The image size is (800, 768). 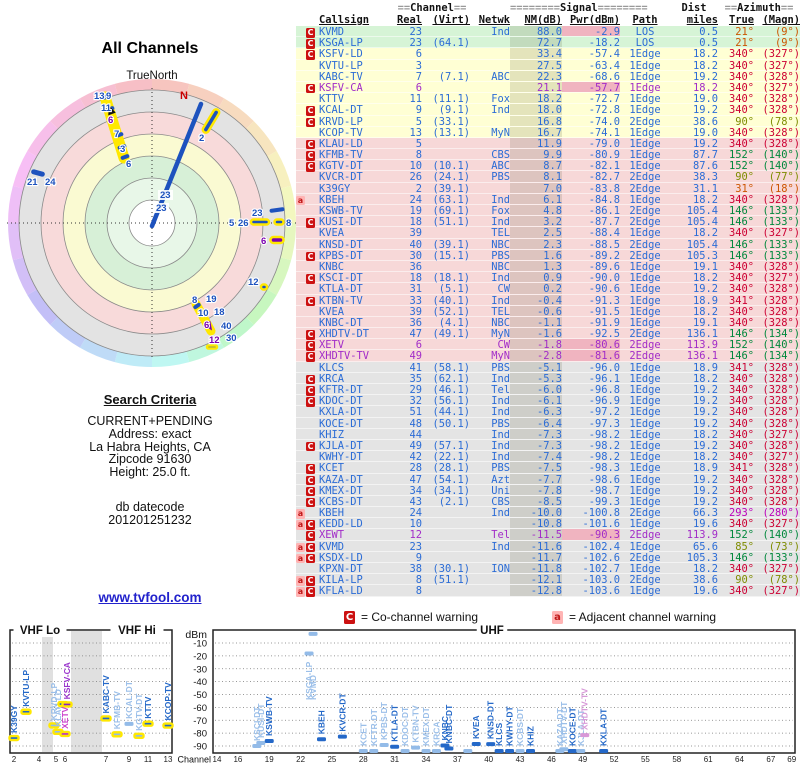 What do you see at coordinates (341, 569) in the screenshot?
I see `callsign: KPXN-DT` at bounding box center [341, 569].